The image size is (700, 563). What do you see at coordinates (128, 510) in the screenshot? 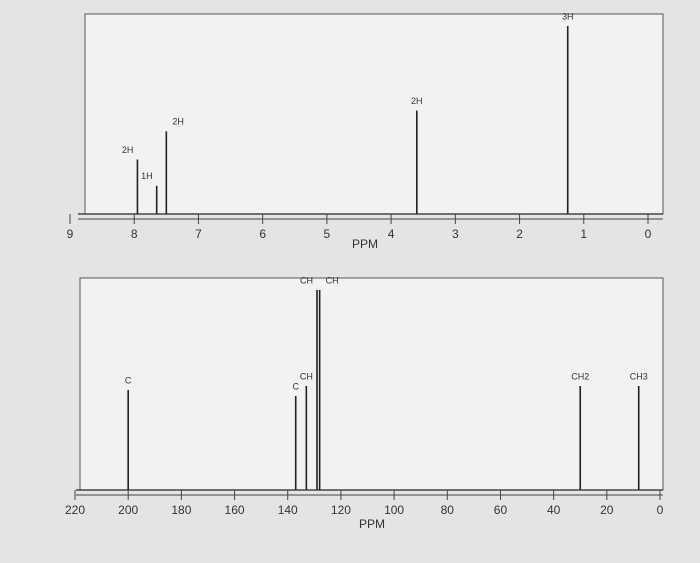
I see `x-tick-label: 200` at bounding box center [128, 510].